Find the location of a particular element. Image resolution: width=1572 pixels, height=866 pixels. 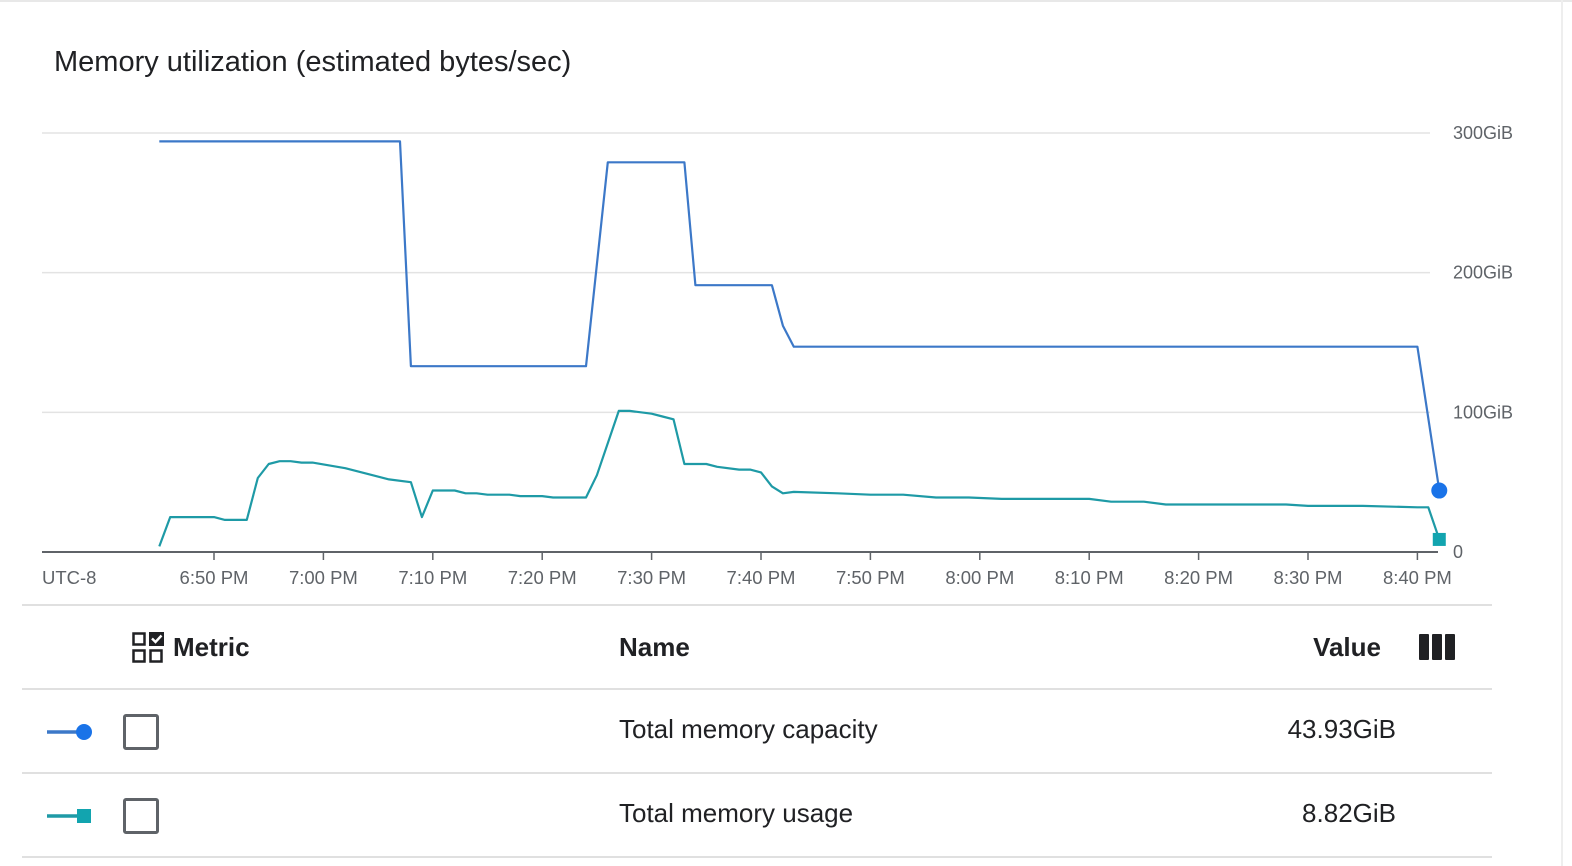

grid-checkbox-icon is located at coordinates (148, 648).